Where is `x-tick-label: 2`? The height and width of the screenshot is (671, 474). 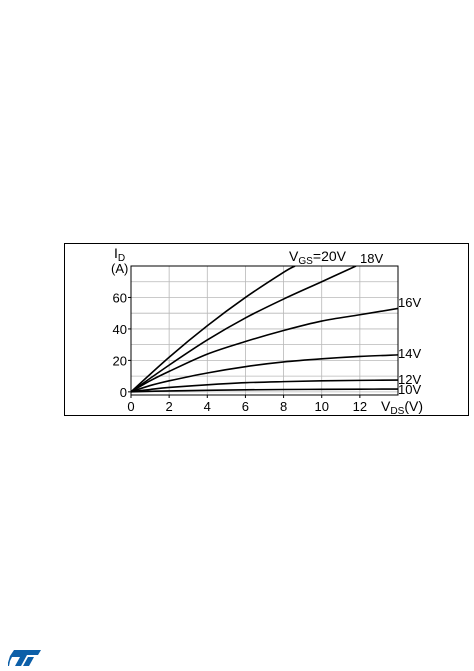
x-tick-label: 2 is located at coordinates (169, 406).